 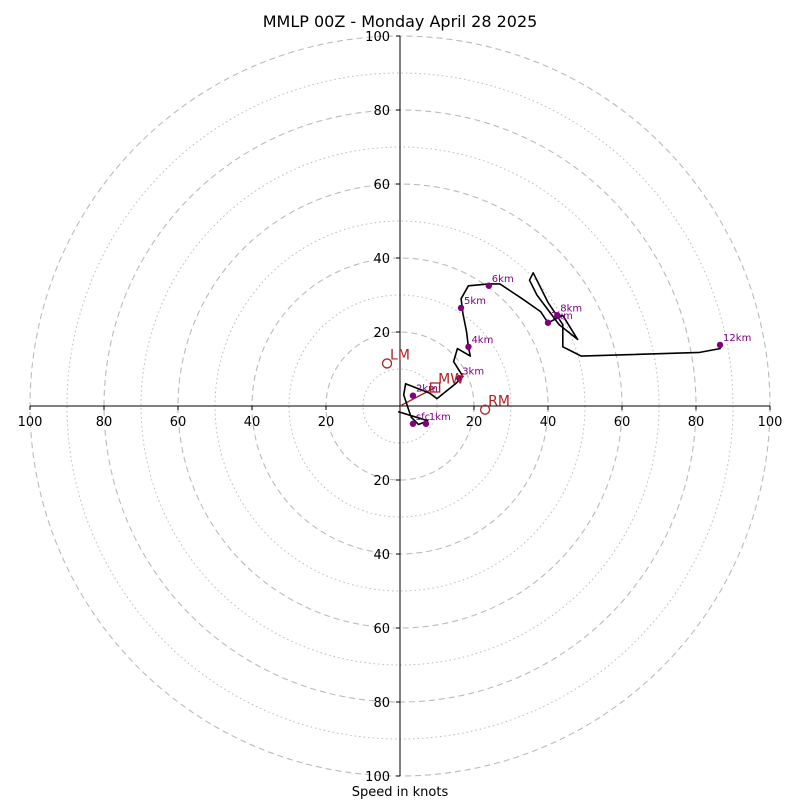 I want to click on height-label-sfc: sfc, so click(x=423, y=417).